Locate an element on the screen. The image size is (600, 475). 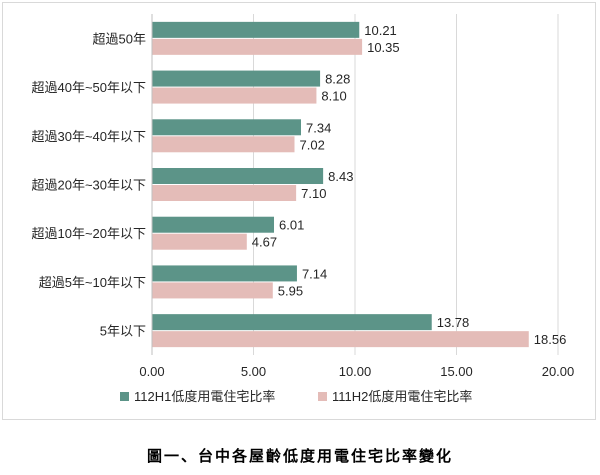
data-label: 7.10 is located at coordinates (313, 193).